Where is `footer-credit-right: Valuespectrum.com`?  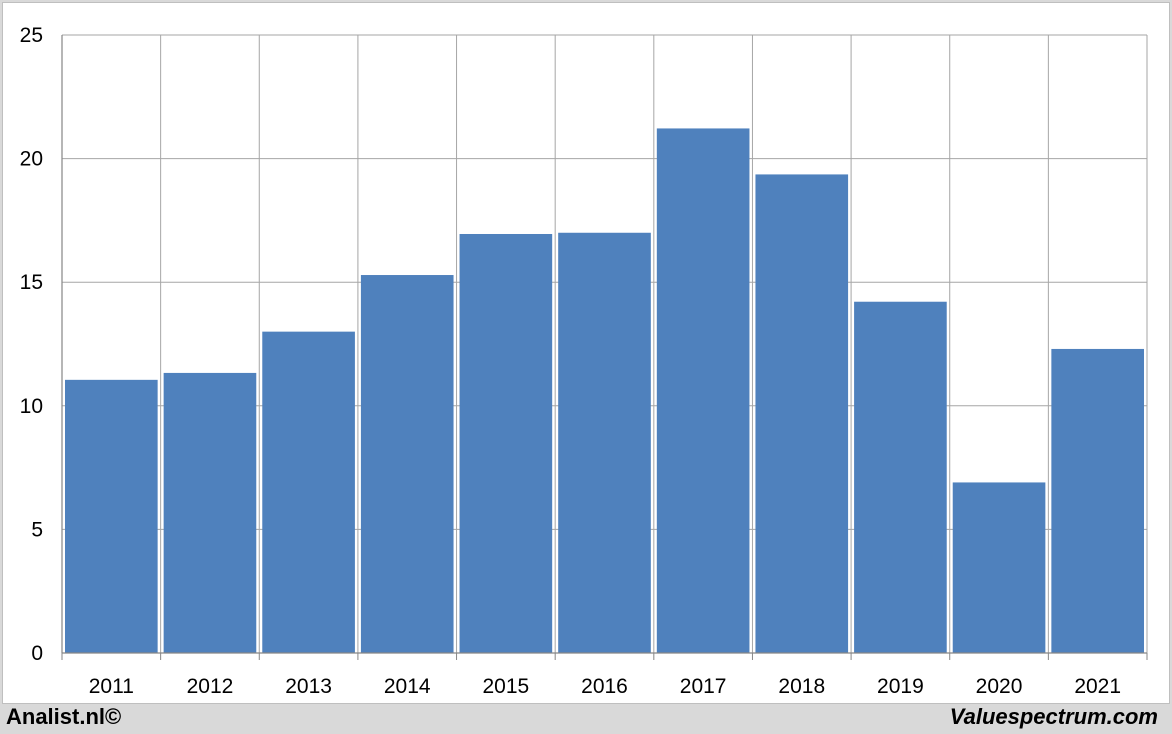
footer-credit-right: Valuespectrum.com is located at coordinates (1053, 716).